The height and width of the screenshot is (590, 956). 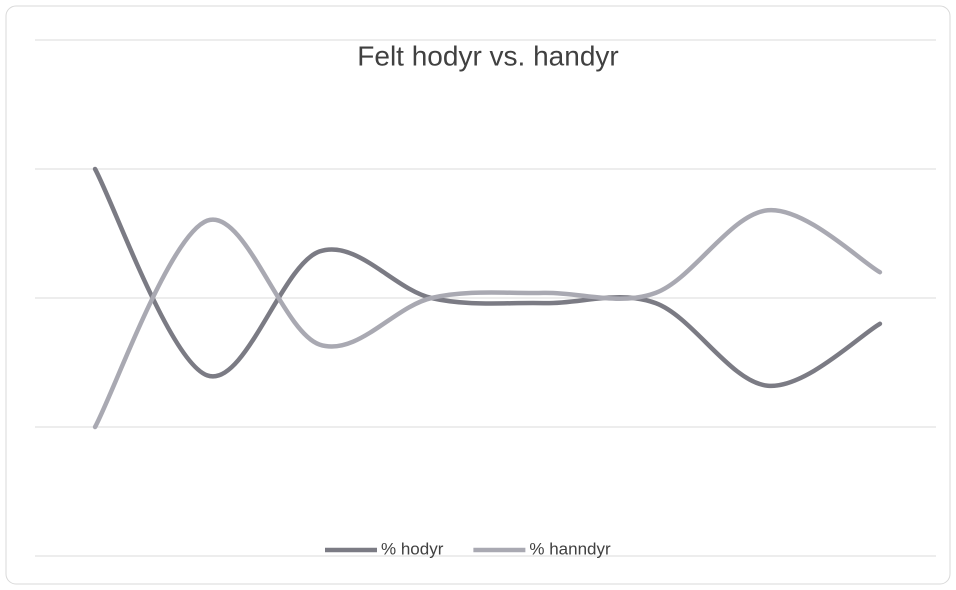 I want to click on legend: % hodyr % hanndyr, so click(x=468, y=548).